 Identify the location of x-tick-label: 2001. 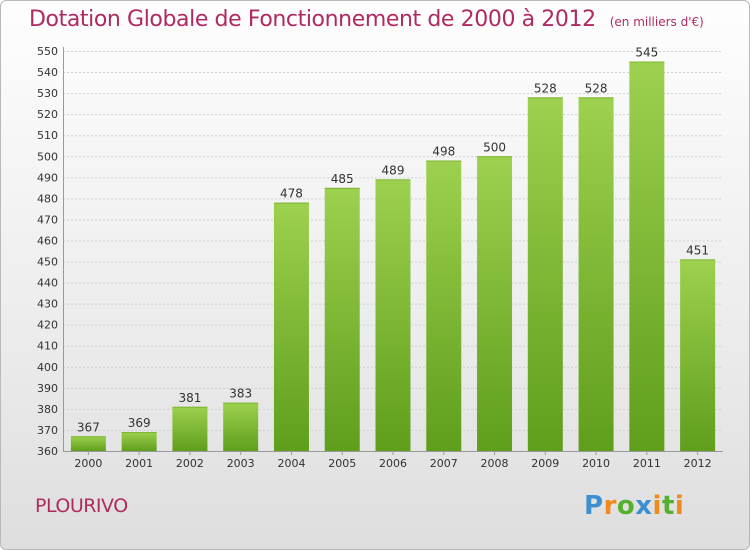
(139, 463).